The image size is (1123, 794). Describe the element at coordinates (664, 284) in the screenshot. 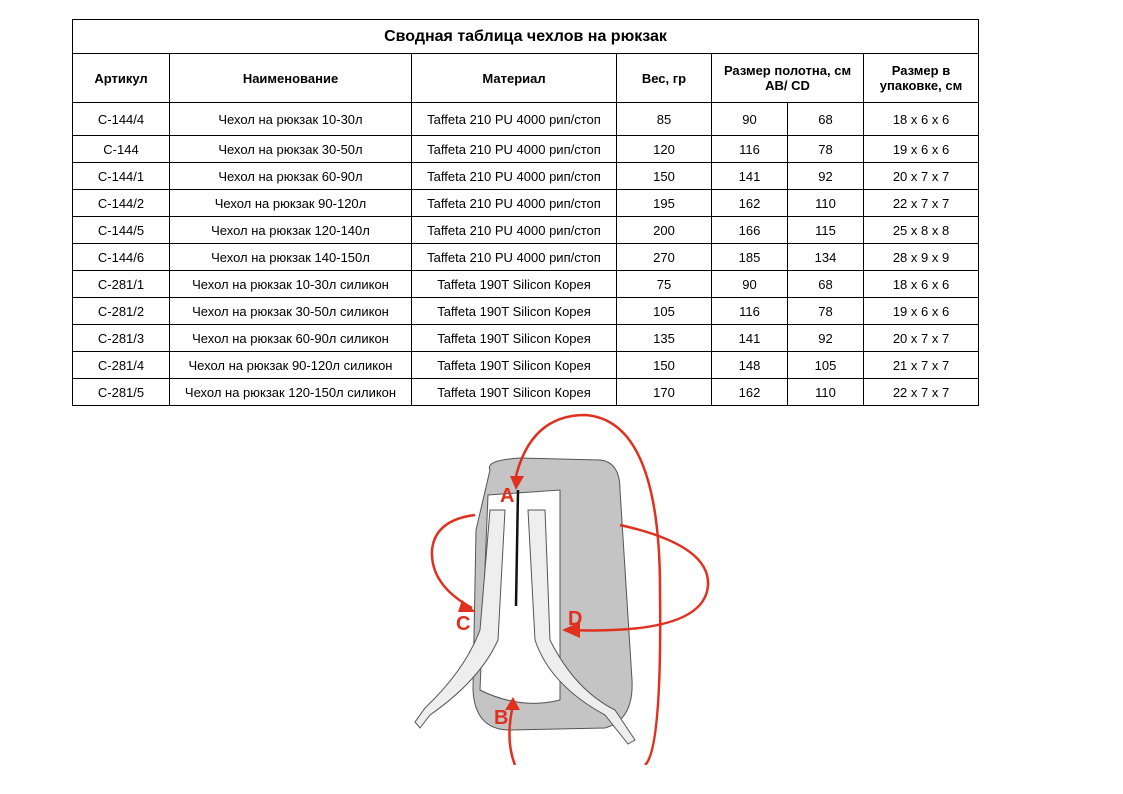

I see `table-cell: 75` at that location.